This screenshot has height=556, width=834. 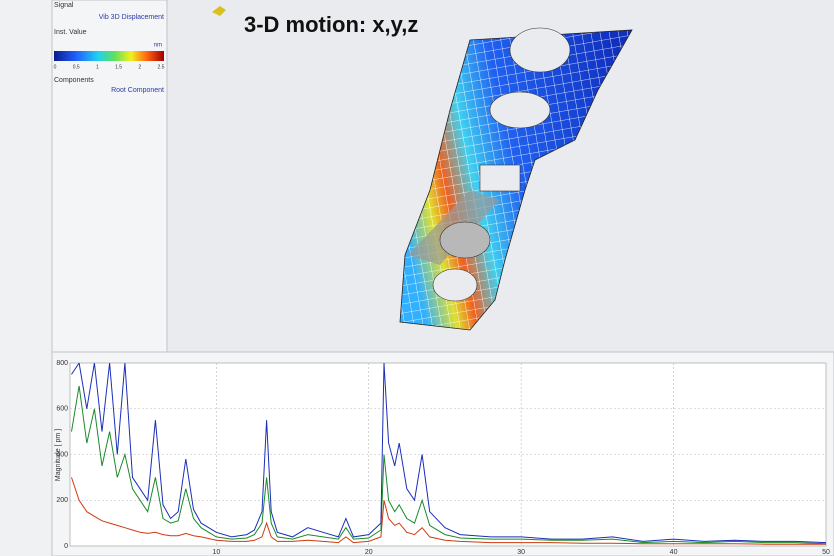 I want to click on signal-value: Vib 3D Displacement, so click(x=131, y=17).